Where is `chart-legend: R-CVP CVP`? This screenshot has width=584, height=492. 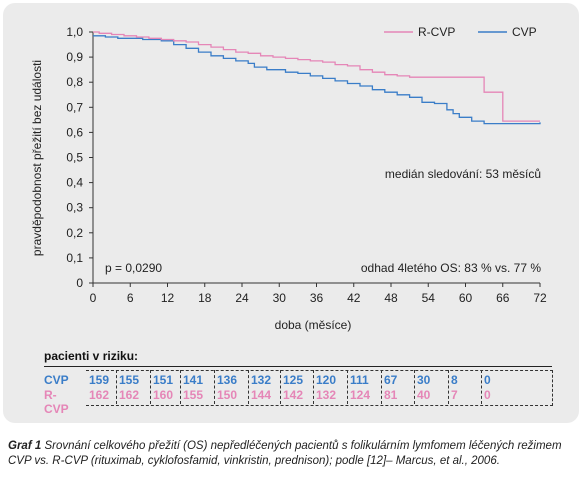
chart-legend: R-CVP CVP is located at coordinates (460, 32).